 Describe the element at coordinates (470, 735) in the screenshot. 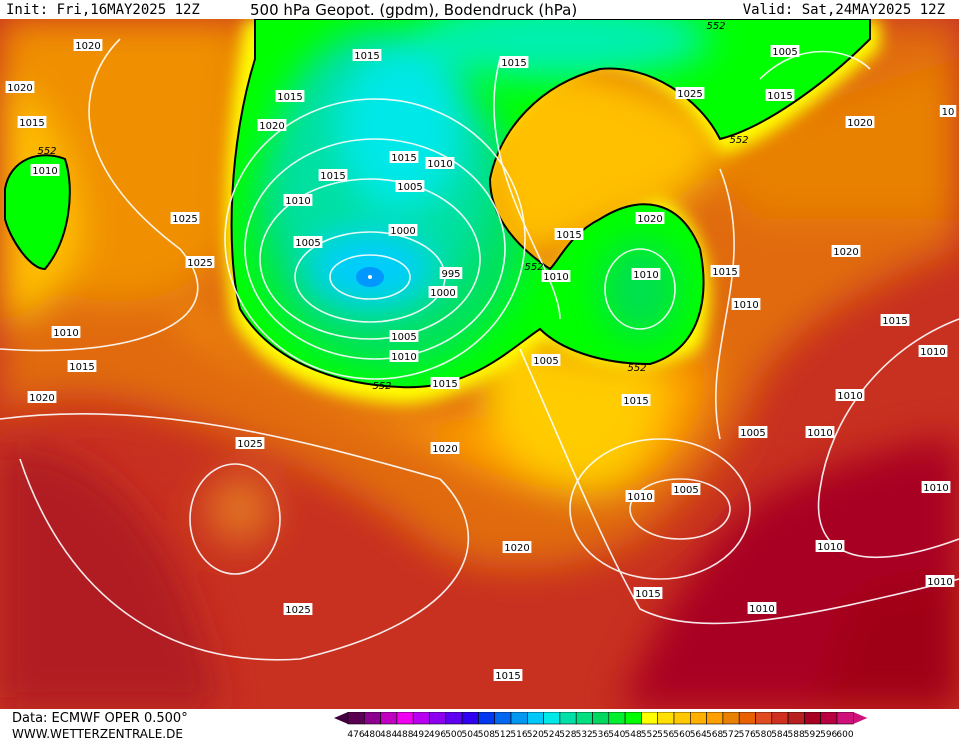

I see `legend-label: 504` at that location.